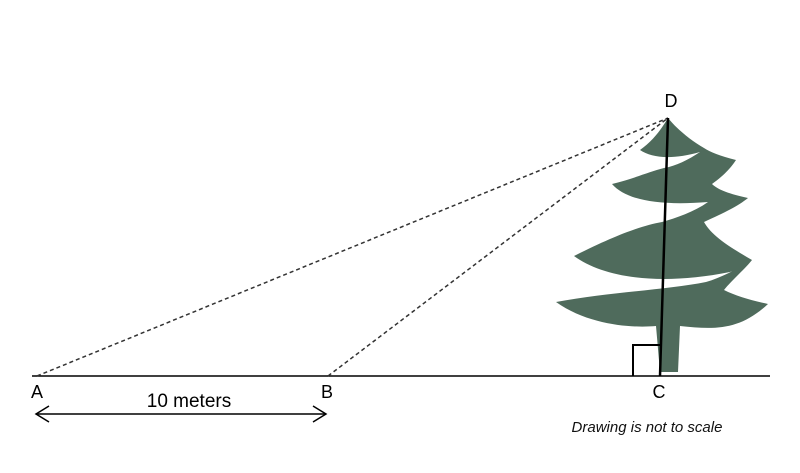 This screenshot has height=473, width=800. I want to click on point-label-d: D, so click(671, 101).